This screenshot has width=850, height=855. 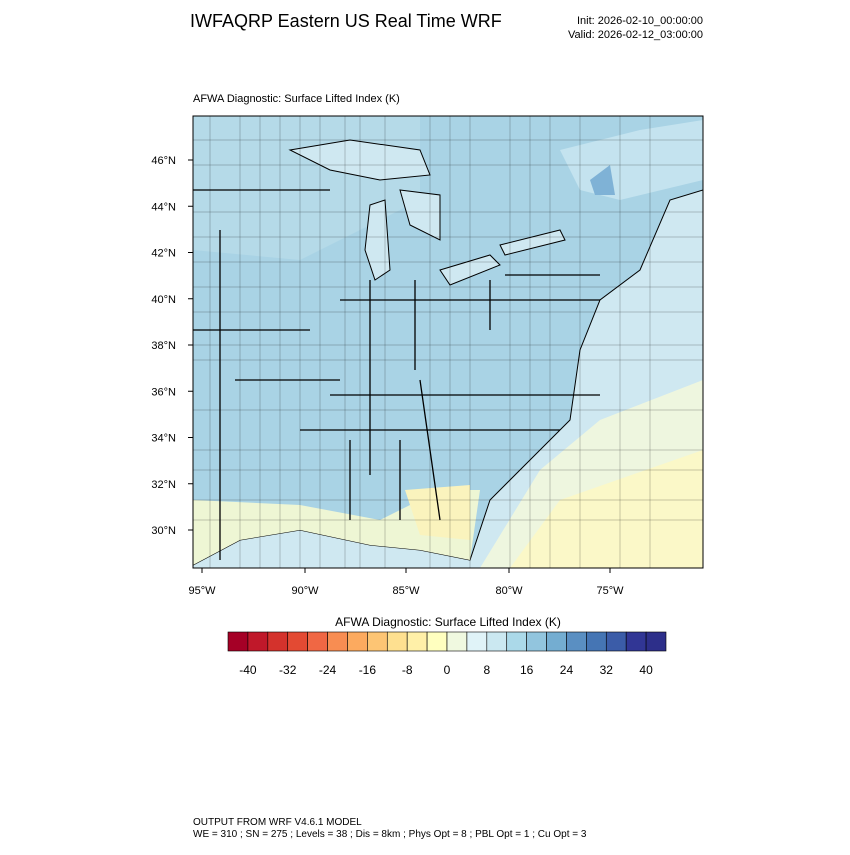 What do you see at coordinates (248, 670) in the screenshot?
I see `colorbar-label: -40` at bounding box center [248, 670].